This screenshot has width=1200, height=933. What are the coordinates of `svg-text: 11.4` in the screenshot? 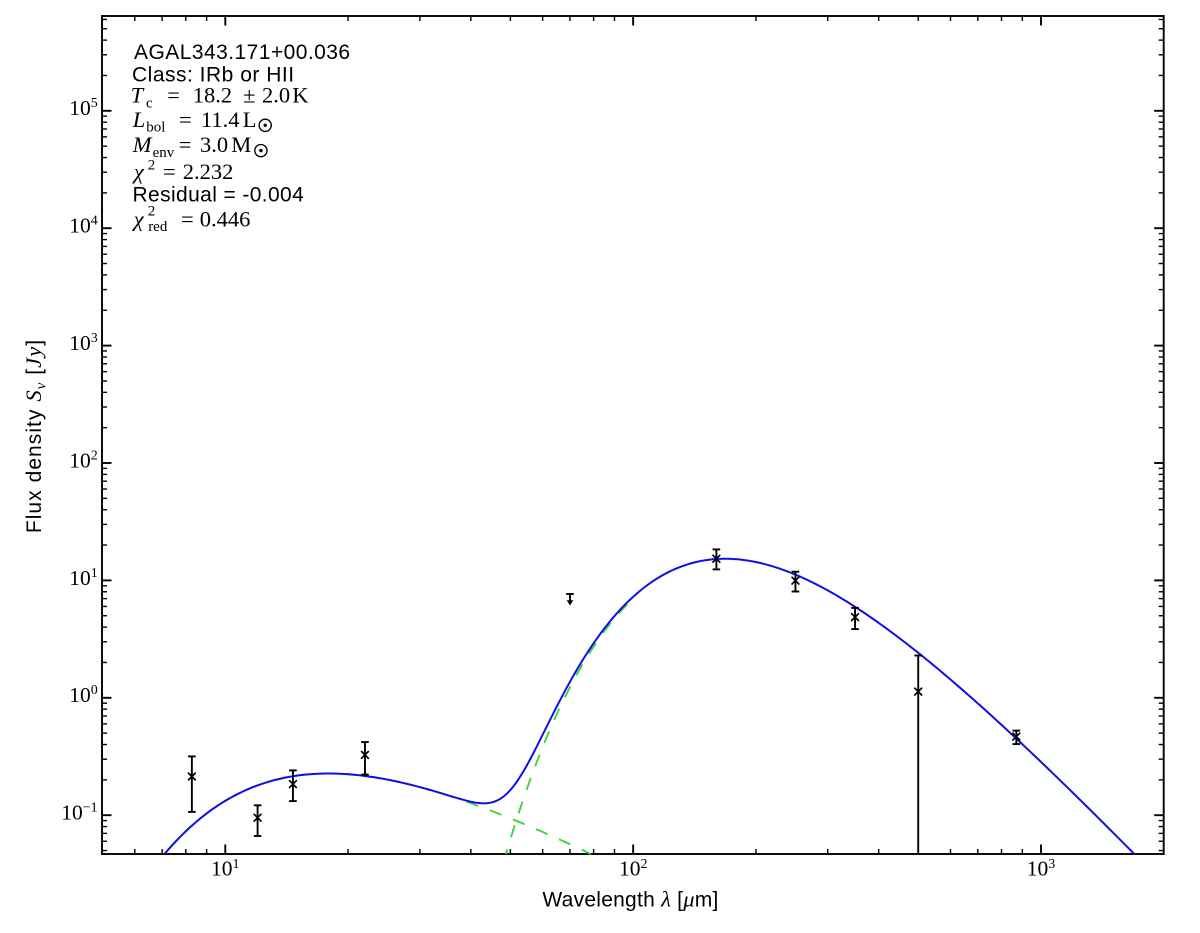 It's located at (220, 119).